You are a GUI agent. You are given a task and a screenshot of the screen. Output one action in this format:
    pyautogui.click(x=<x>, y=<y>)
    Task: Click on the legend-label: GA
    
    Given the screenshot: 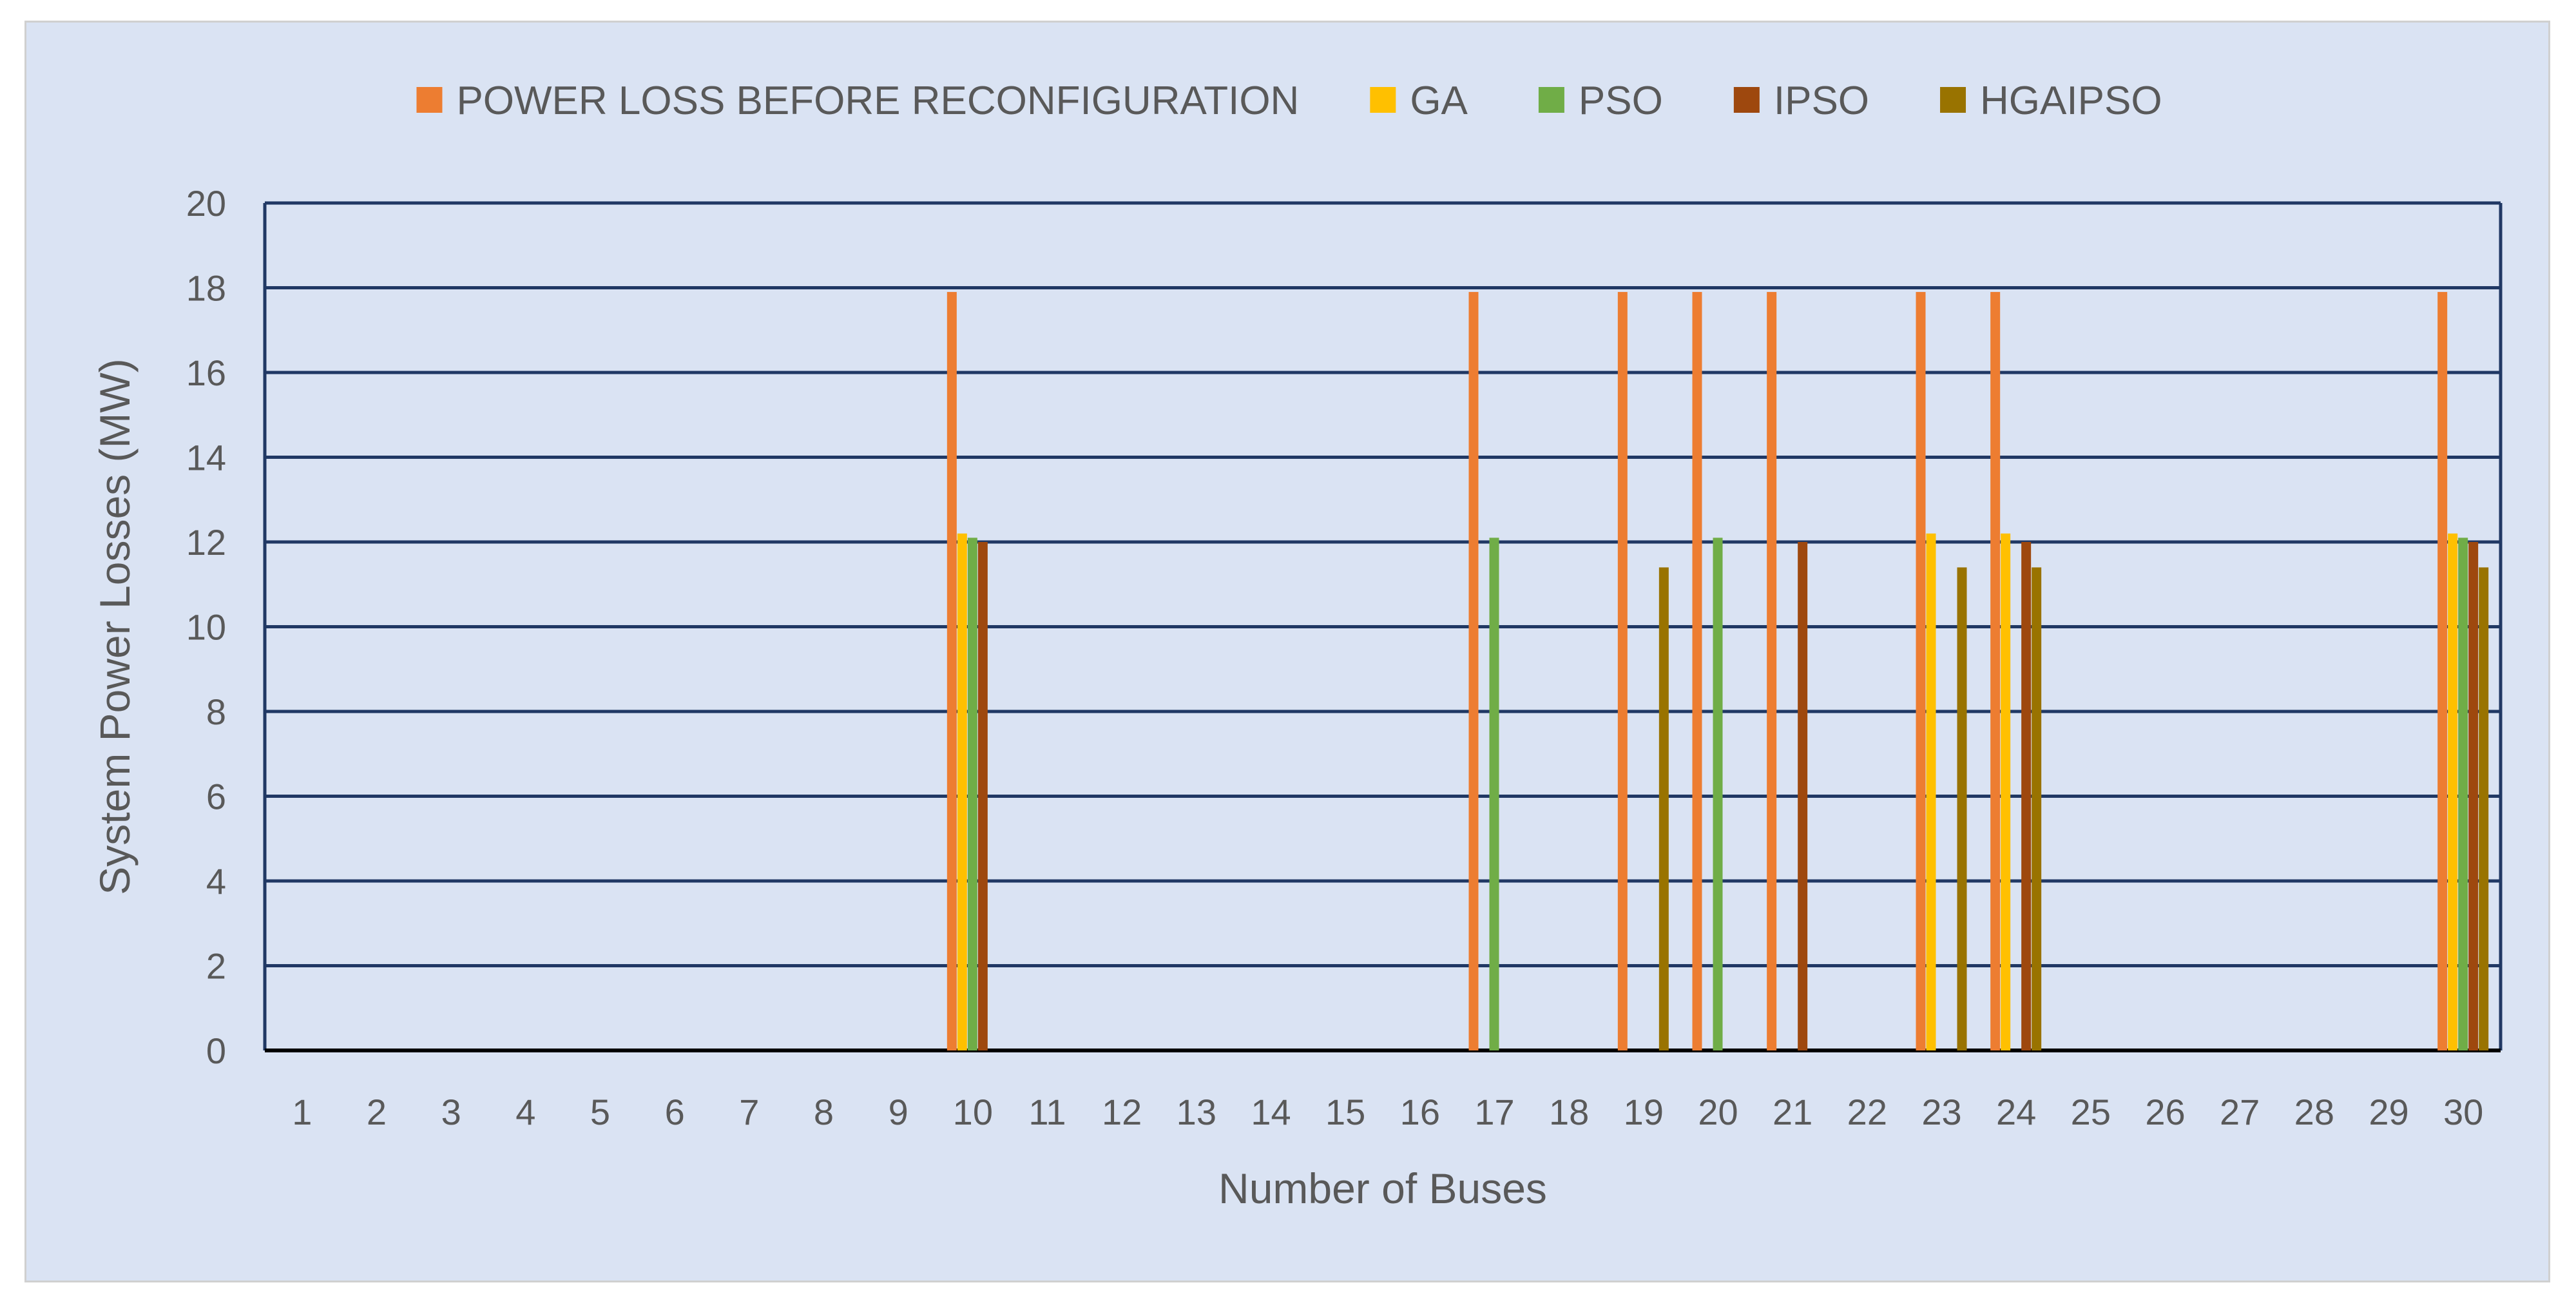 What is the action you would take?
    pyautogui.click(x=1439, y=101)
    